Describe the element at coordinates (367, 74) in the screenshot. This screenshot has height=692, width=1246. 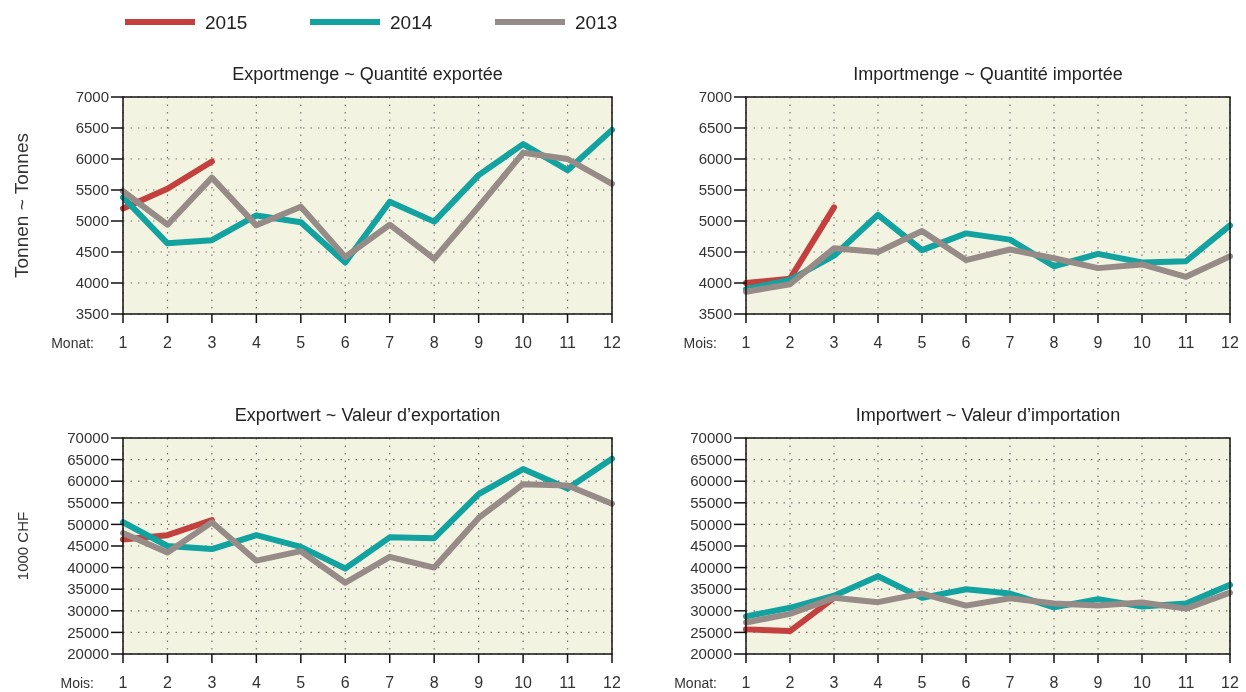
I see `chart-title: Exportmenge ~ Quantité exportée` at that location.